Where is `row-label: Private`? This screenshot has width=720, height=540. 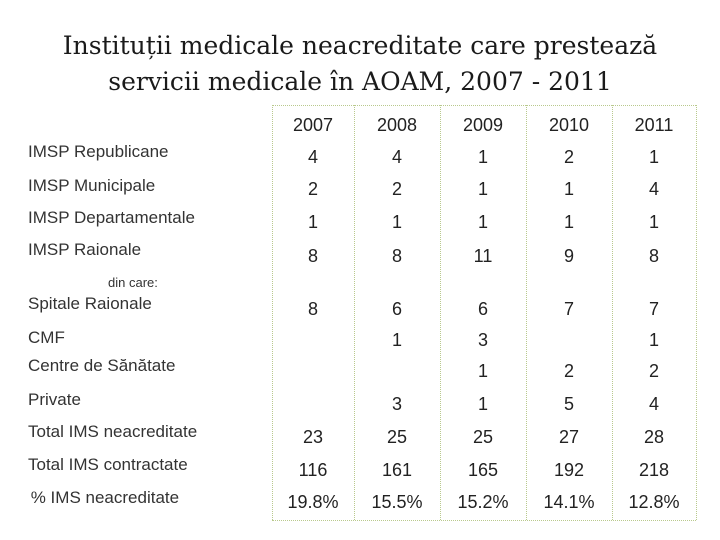
row-label: Private is located at coordinates (54, 399).